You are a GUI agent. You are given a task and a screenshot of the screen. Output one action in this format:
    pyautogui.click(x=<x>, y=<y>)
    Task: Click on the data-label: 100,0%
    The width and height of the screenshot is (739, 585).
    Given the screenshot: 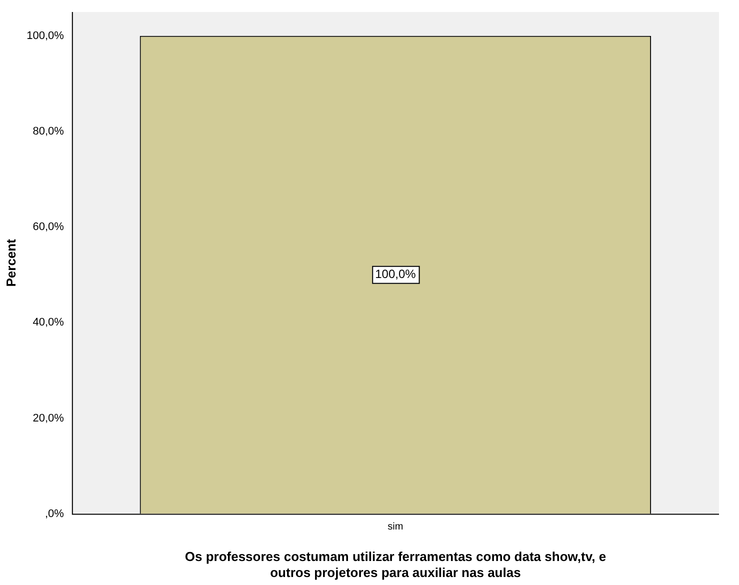 What is the action you would take?
    pyautogui.click(x=395, y=274)
    